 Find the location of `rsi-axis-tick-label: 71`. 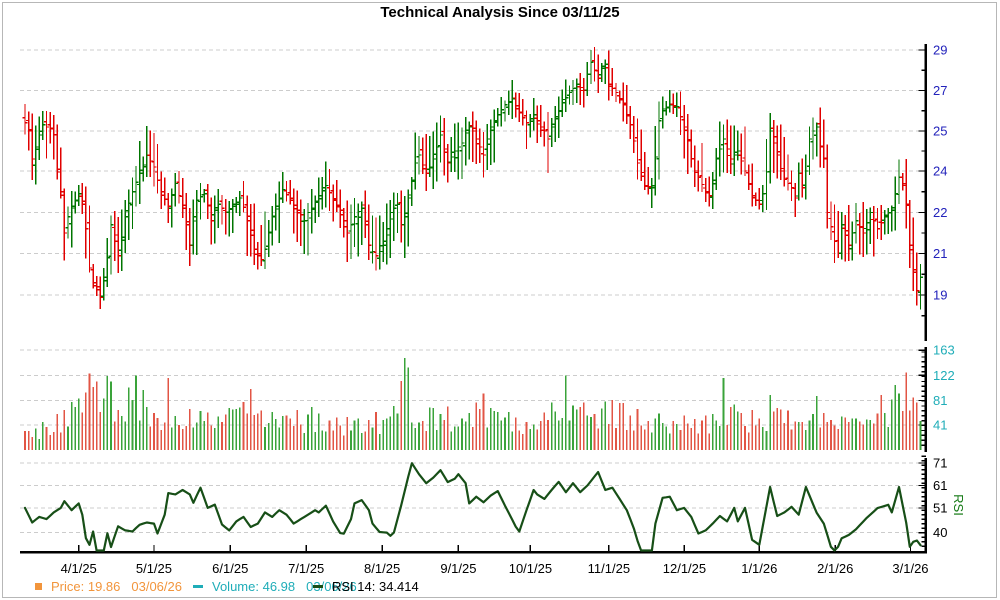

rsi-axis-tick-label: 71 is located at coordinates (940, 463).